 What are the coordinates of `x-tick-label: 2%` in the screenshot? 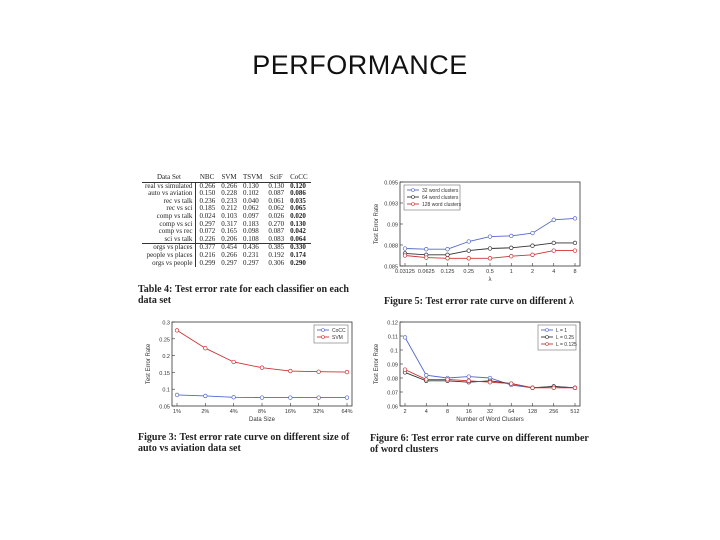 It's located at (205, 412).